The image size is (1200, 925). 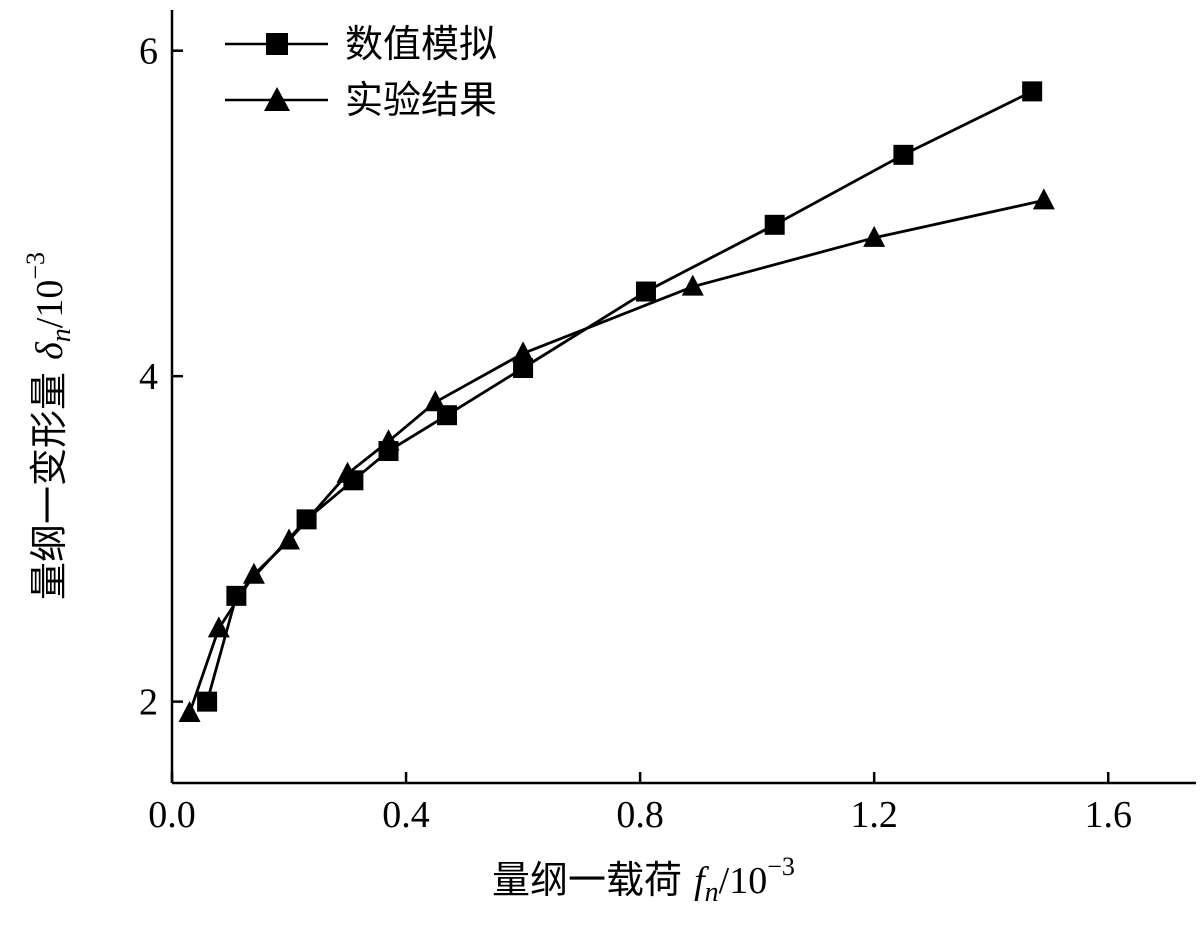 I want to click on legend-item-simulation: 数值模拟, so click(x=361, y=44).